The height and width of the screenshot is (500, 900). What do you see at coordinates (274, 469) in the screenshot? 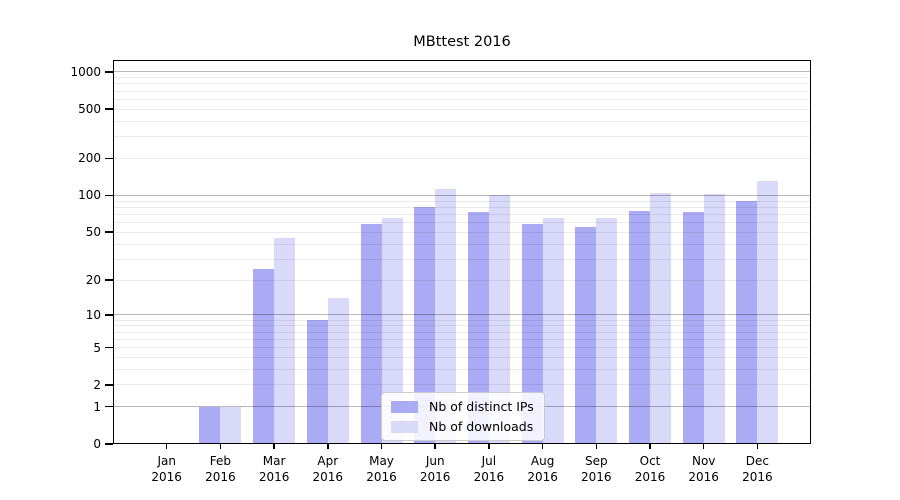
I see `x-axis-tick-label: Mar 2016` at bounding box center [274, 469].